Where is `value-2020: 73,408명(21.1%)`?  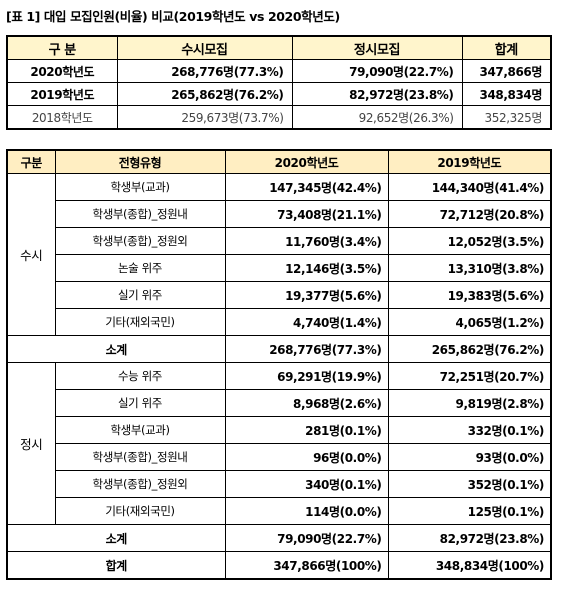 value-2020: 73,408명(21.1%) is located at coordinates (306, 214).